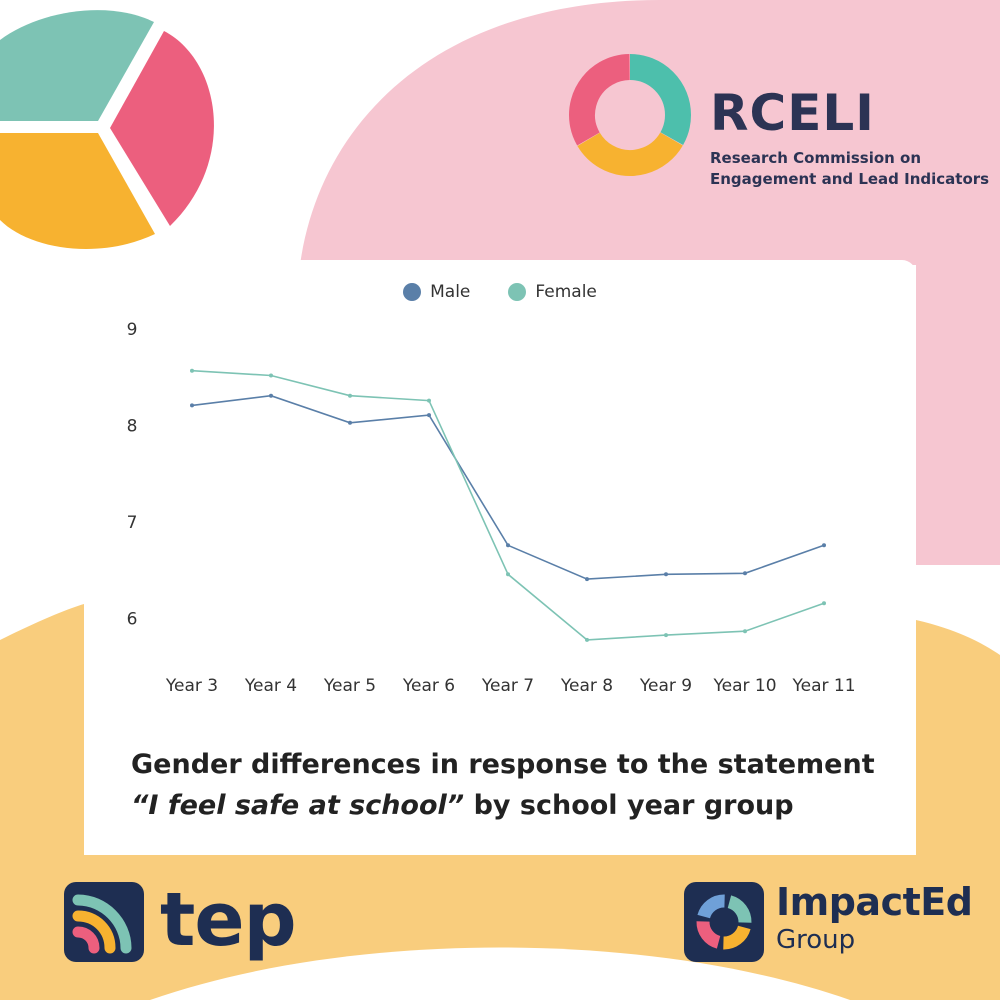 The image size is (1000, 1000). What do you see at coordinates (500, 292) in the screenshot?
I see `chart-legend: Male Female` at bounding box center [500, 292].